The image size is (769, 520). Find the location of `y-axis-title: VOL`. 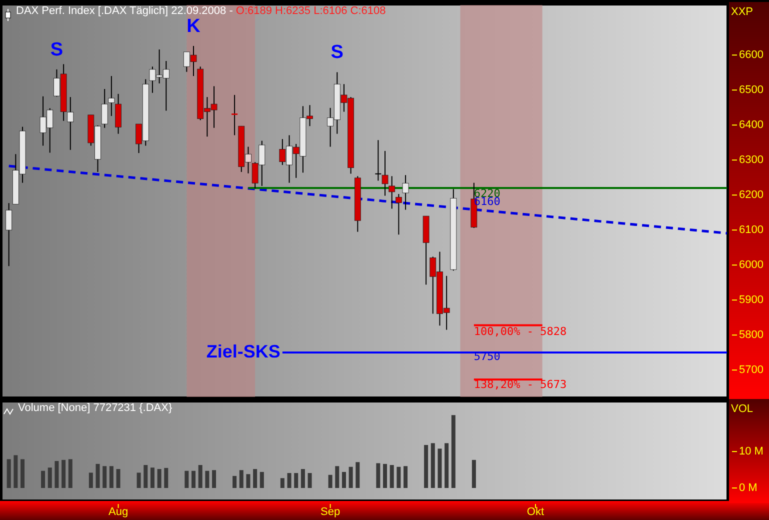

y-axis-title: VOL is located at coordinates (742, 409).